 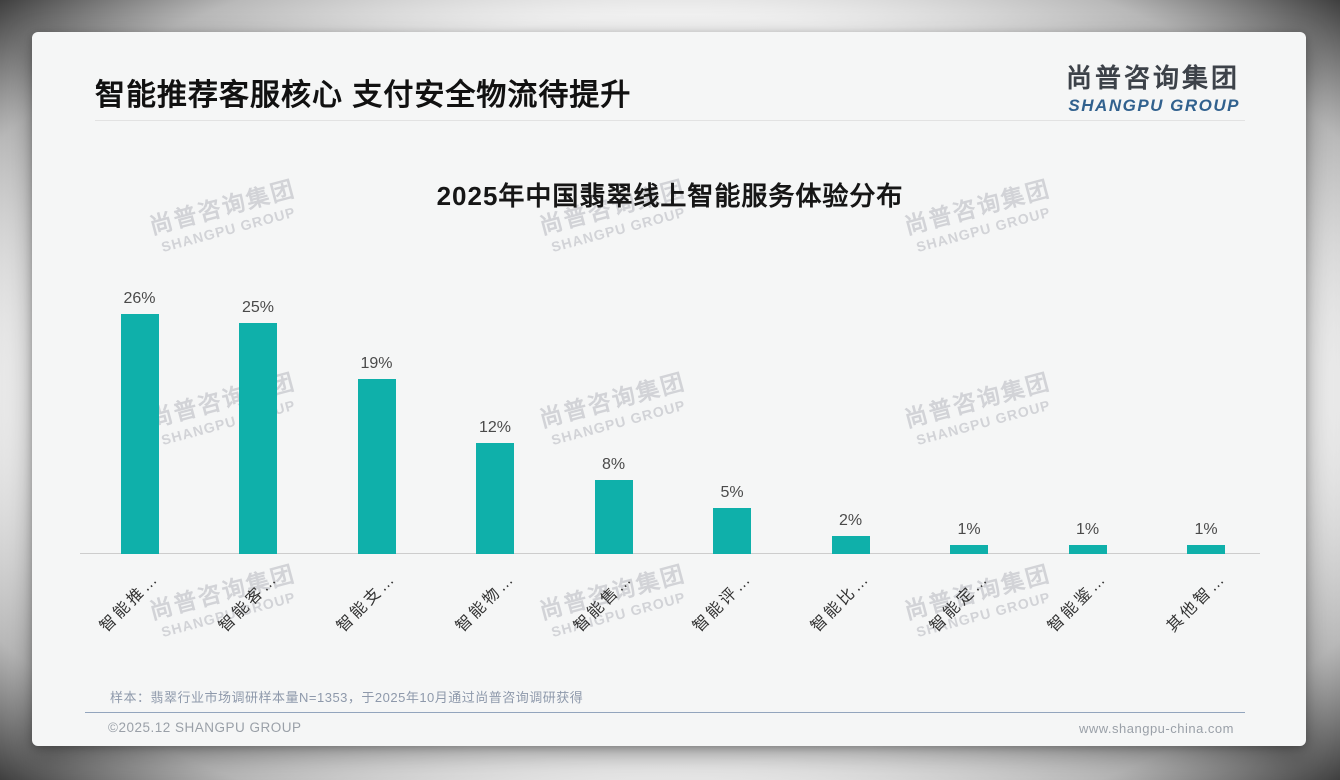 What do you see at coordinates (670, 120) in the screenshot?
I see `header-divider` at bounding box center [670, 120].